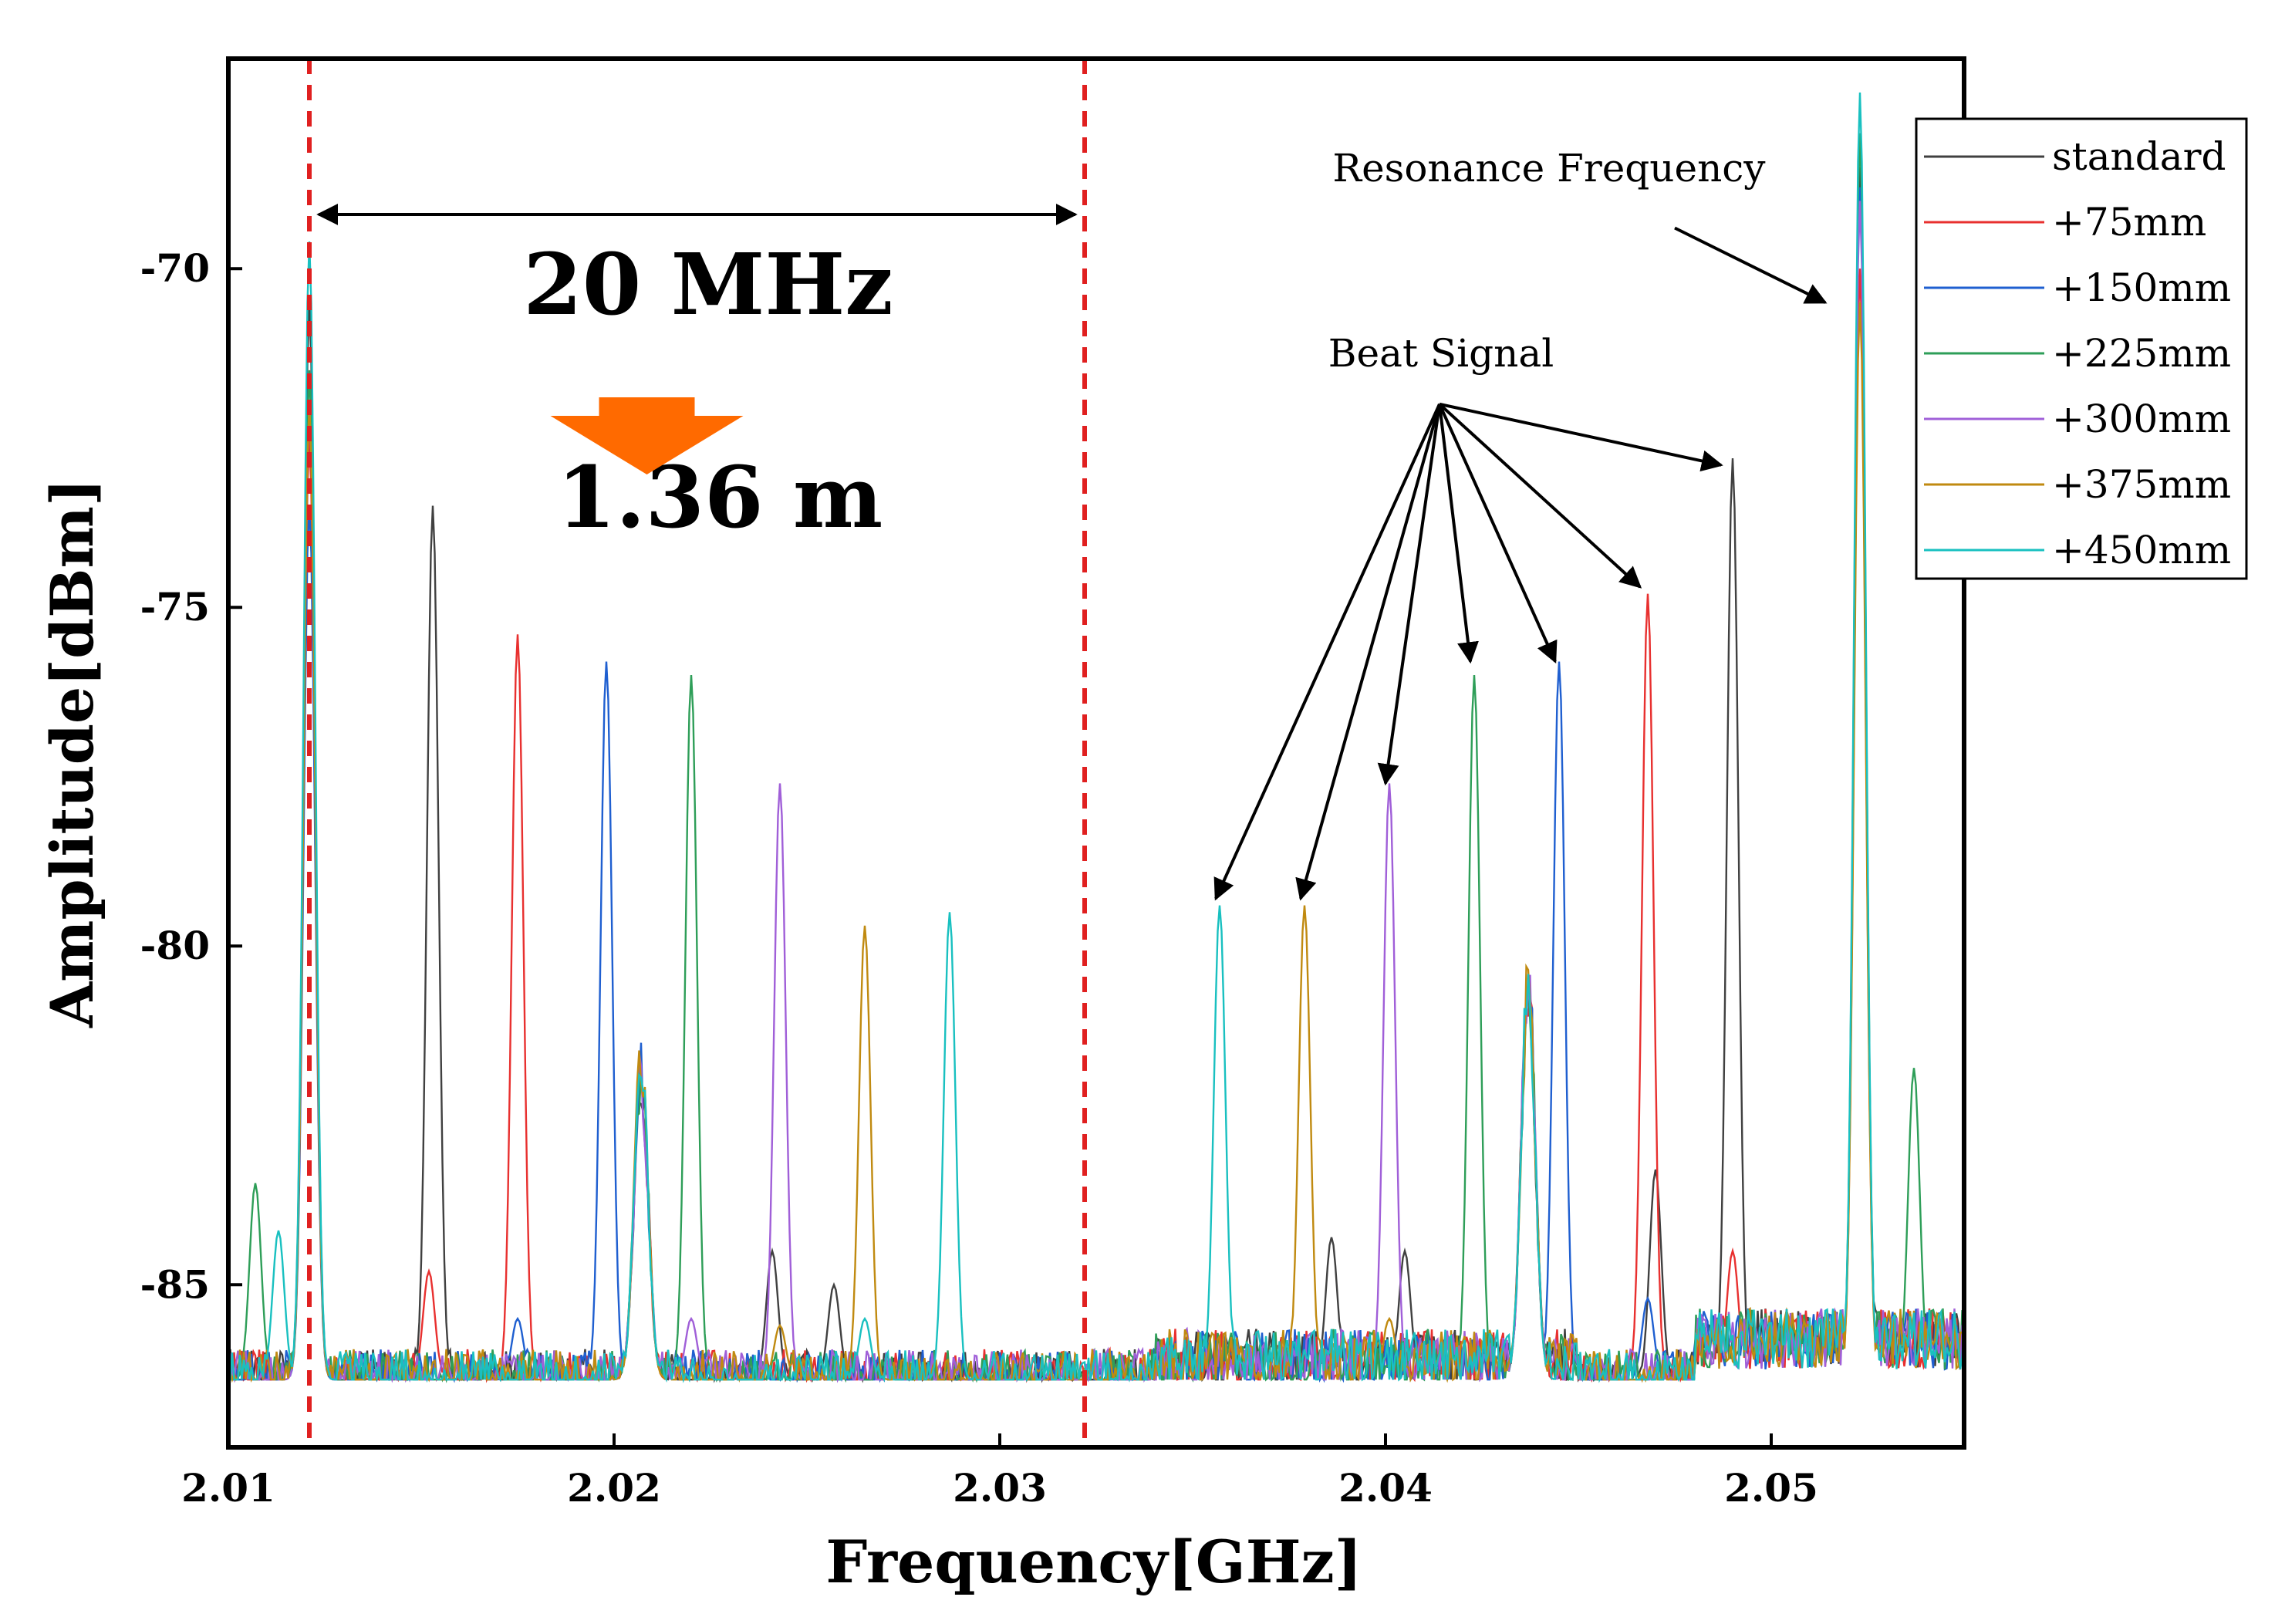  I want to click on y-tick-label: -85, so click(175, 1284).